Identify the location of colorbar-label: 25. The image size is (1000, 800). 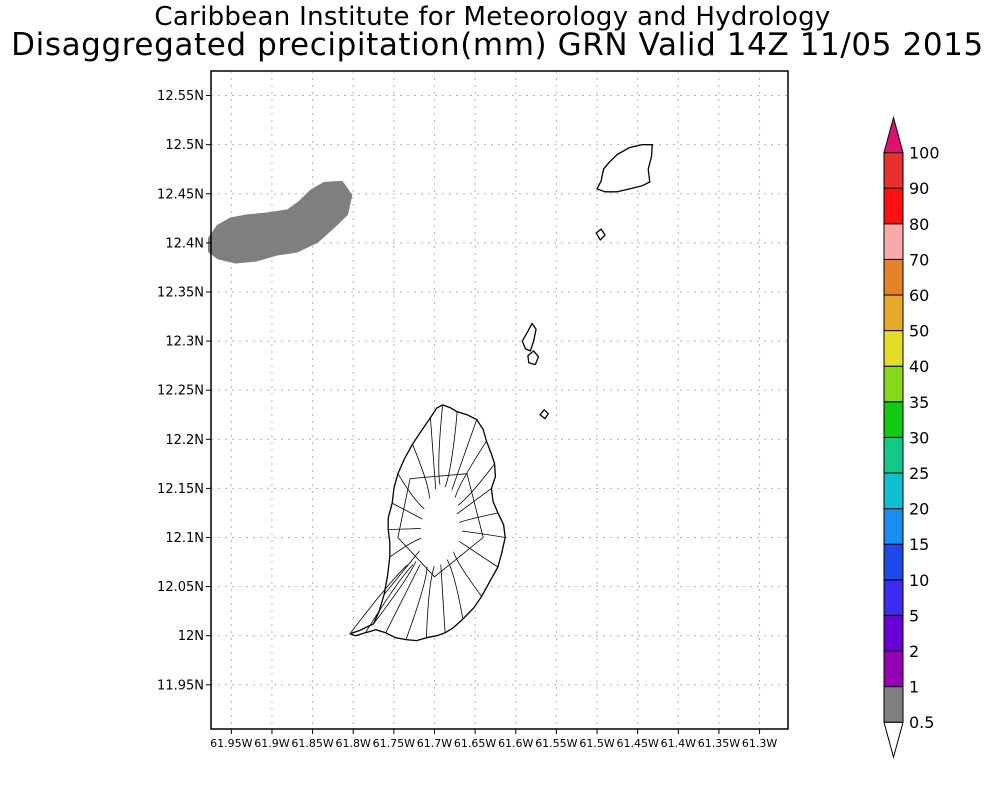
(919, 473).